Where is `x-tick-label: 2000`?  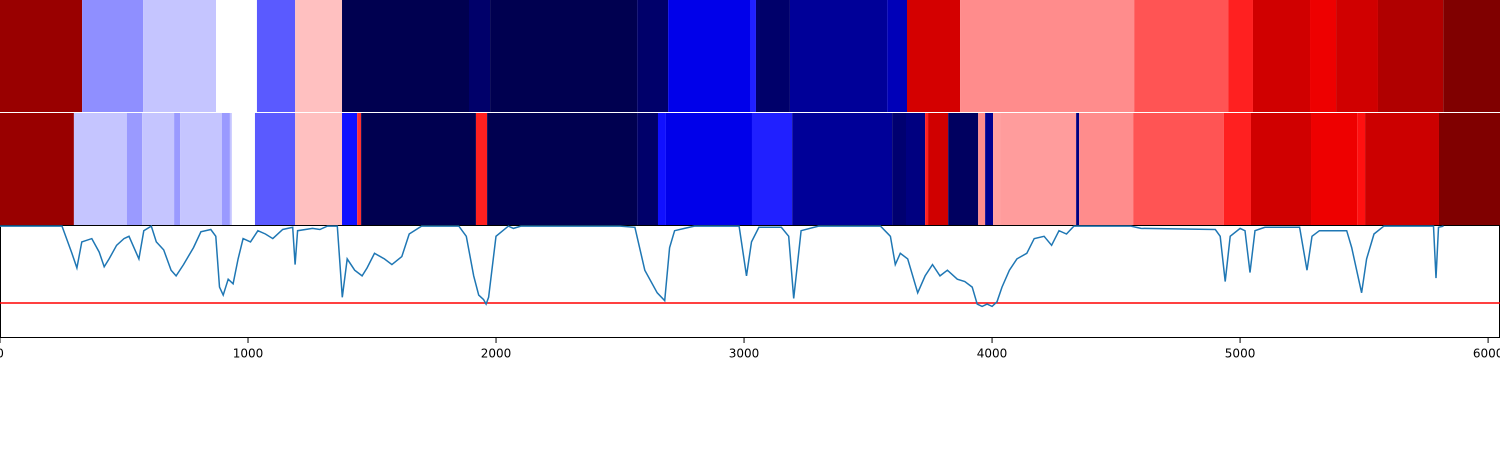 x-tick-label: 2000 is located at coordinates (496, 354).